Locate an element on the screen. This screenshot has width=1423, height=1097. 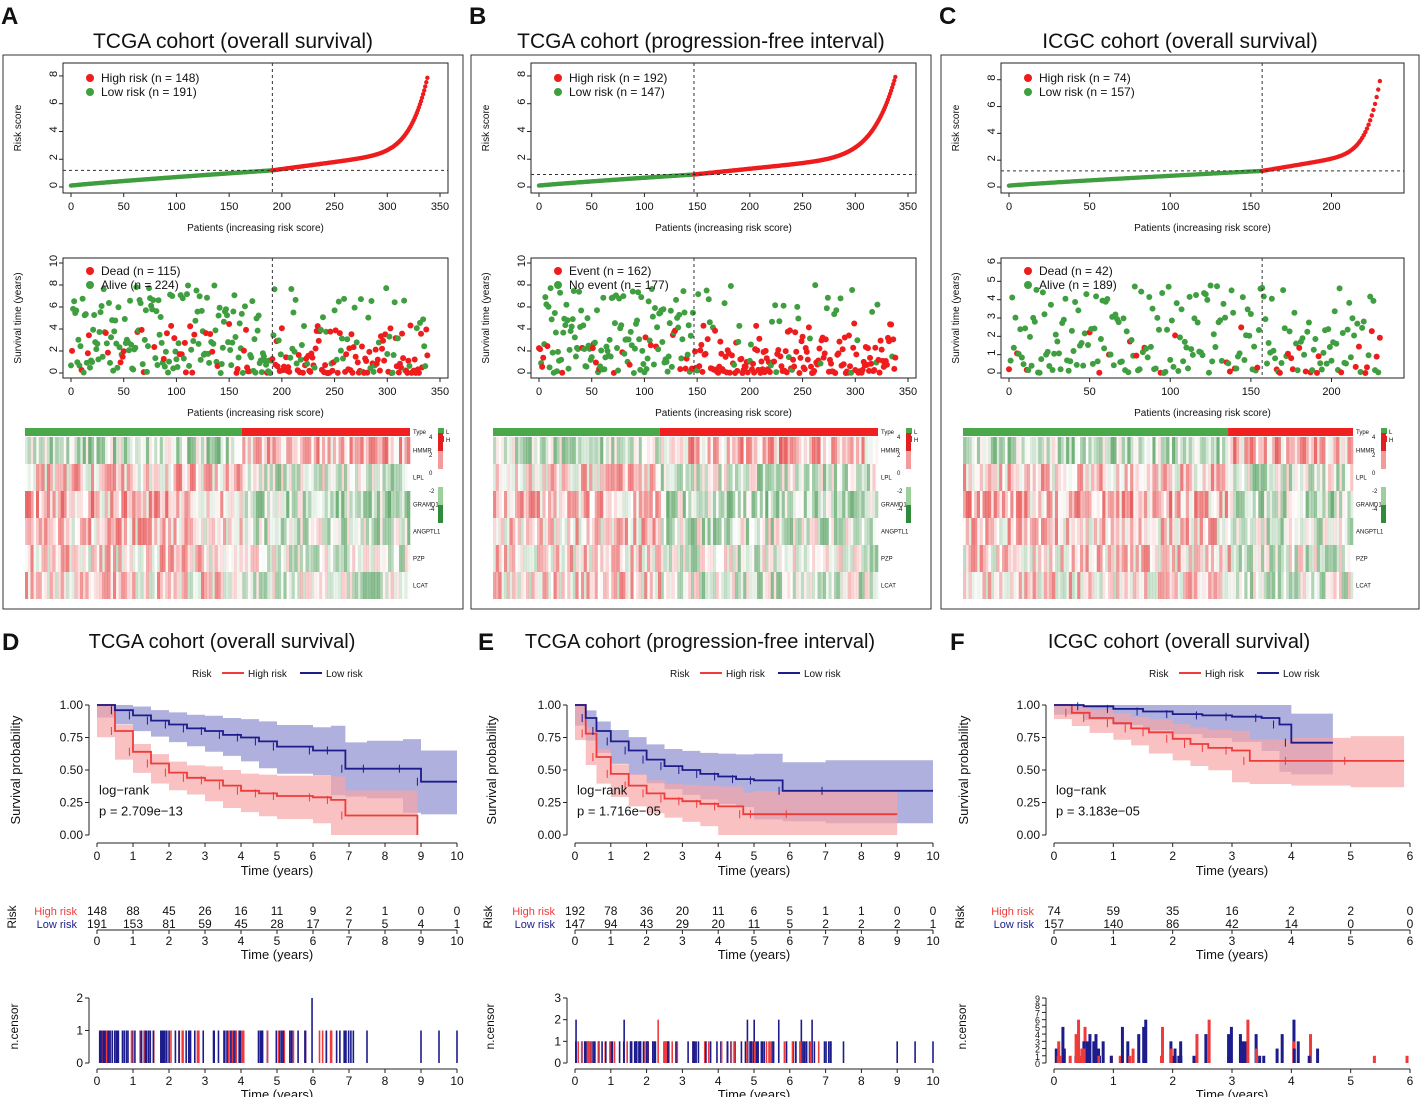
risk-table-low: 17 is located at coordinates (313, 924).